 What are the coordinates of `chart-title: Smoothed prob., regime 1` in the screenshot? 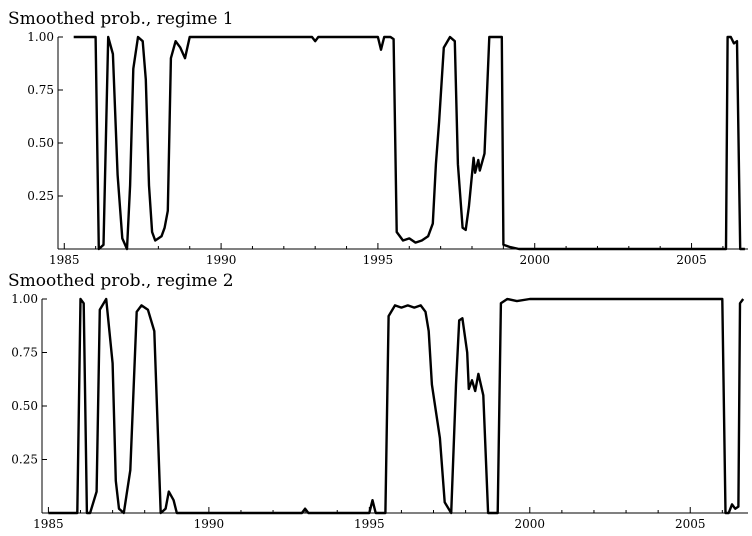 It's located at (121, 19).